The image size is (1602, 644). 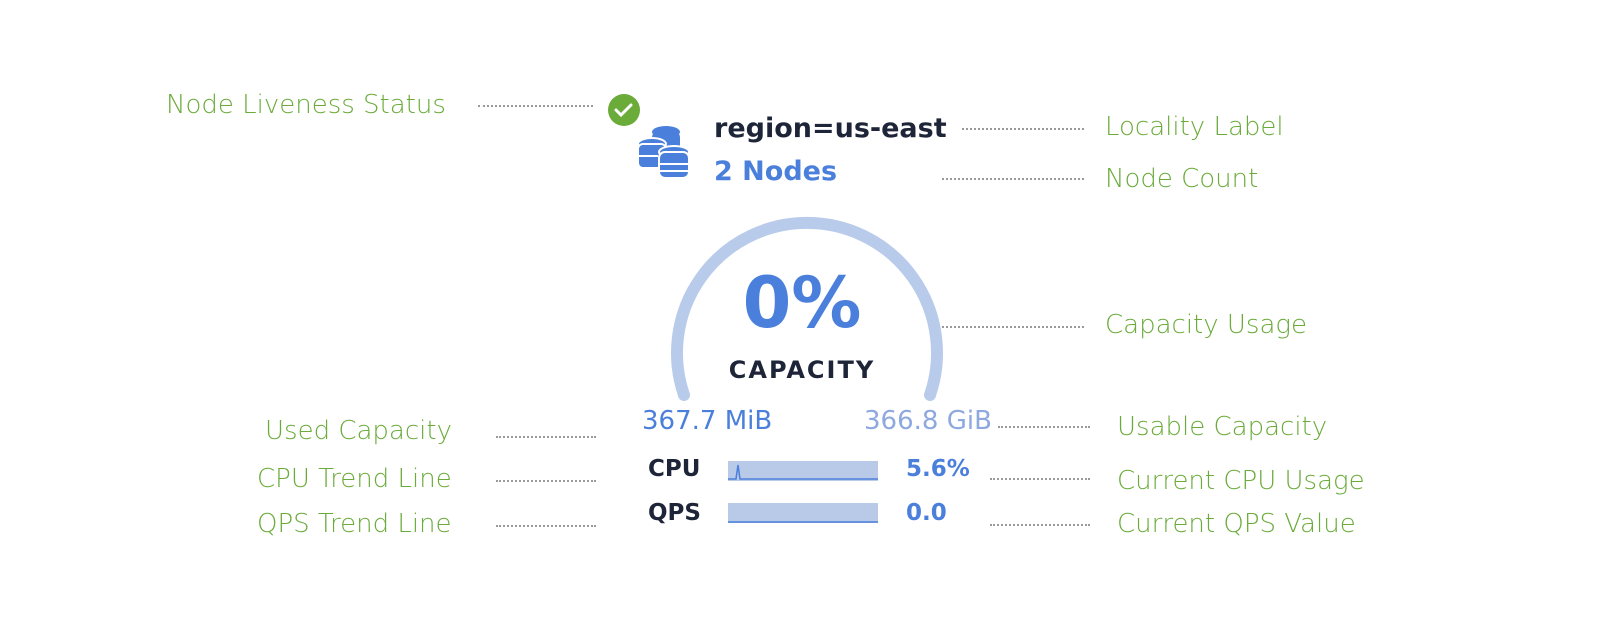 I want to click on locality-label: region=us-east, so click(x=830, y=128).